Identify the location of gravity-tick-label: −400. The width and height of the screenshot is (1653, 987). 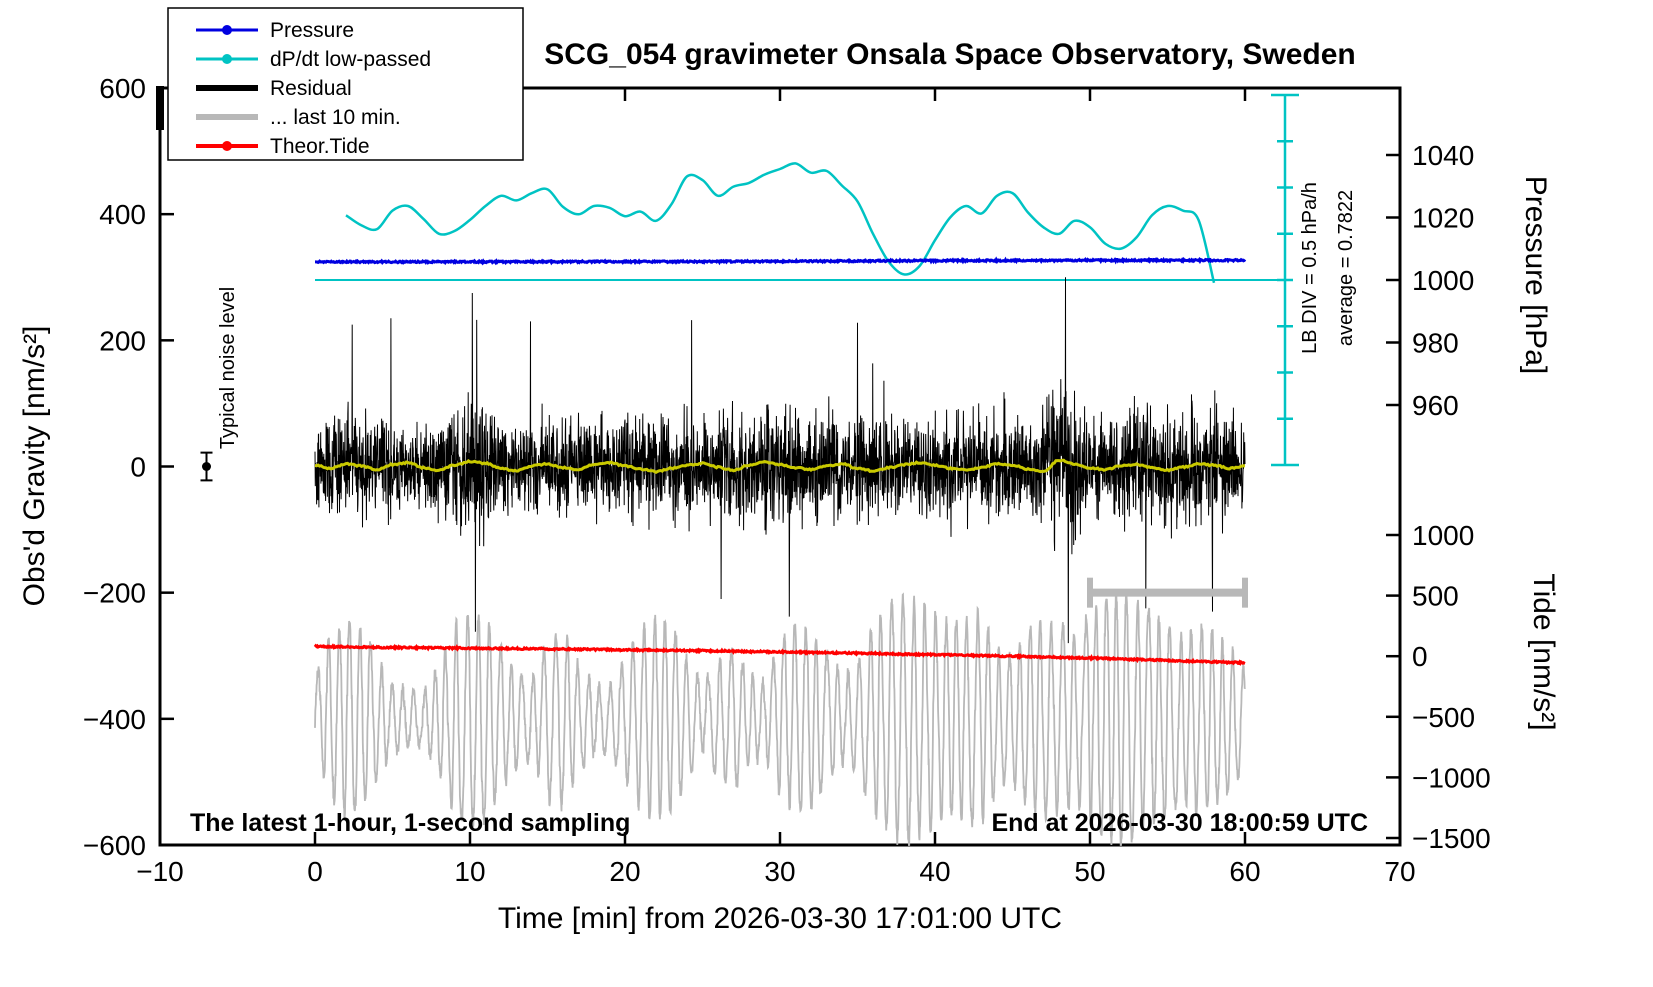
(114, 719).